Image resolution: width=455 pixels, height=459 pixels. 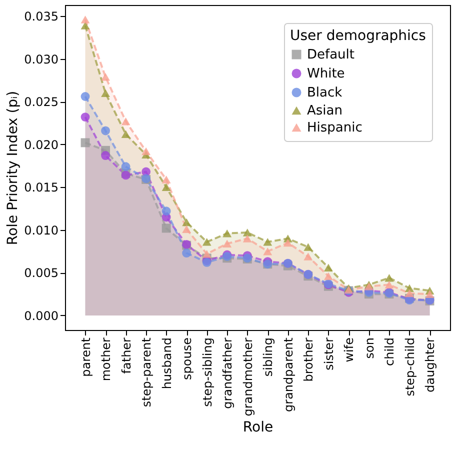 What do you see at coordinates (41, 59) in the screenshot?
I see `y-tick-label: 0.030` at bounding box center [41, 59].